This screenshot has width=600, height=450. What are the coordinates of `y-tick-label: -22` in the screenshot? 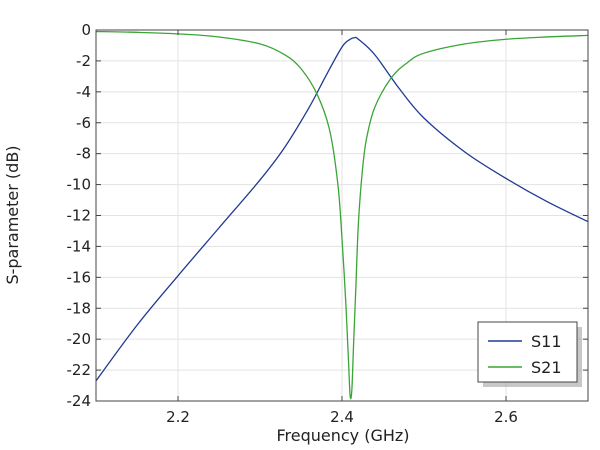 It's located at (79, 370).